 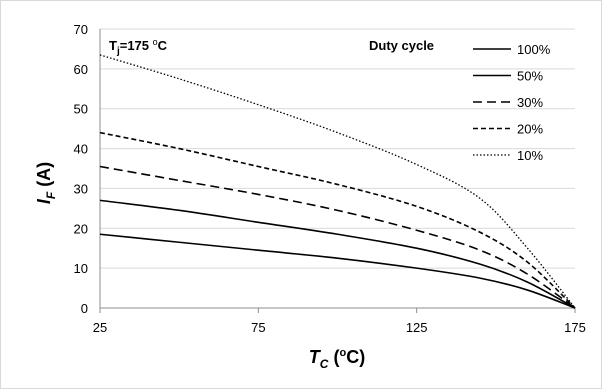 I want to click on legend-title: Duty cycle, so click(x=401, y=45).